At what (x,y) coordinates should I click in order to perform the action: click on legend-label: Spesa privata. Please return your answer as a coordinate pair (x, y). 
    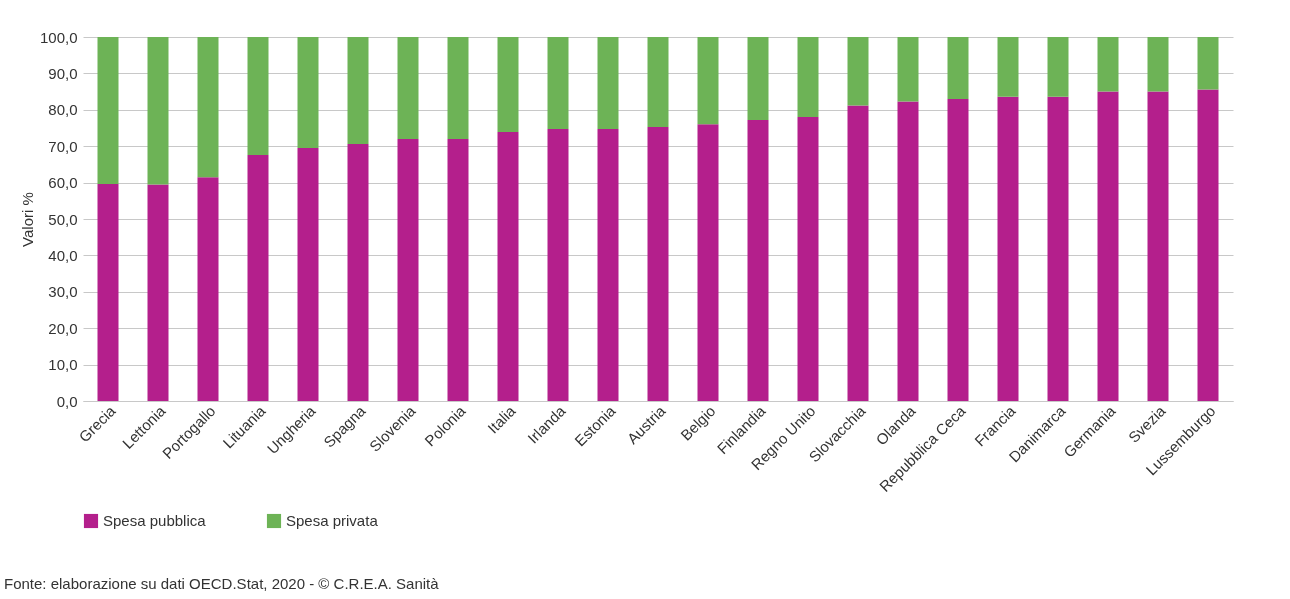
    Looking at the image, I should click on (332, 520).